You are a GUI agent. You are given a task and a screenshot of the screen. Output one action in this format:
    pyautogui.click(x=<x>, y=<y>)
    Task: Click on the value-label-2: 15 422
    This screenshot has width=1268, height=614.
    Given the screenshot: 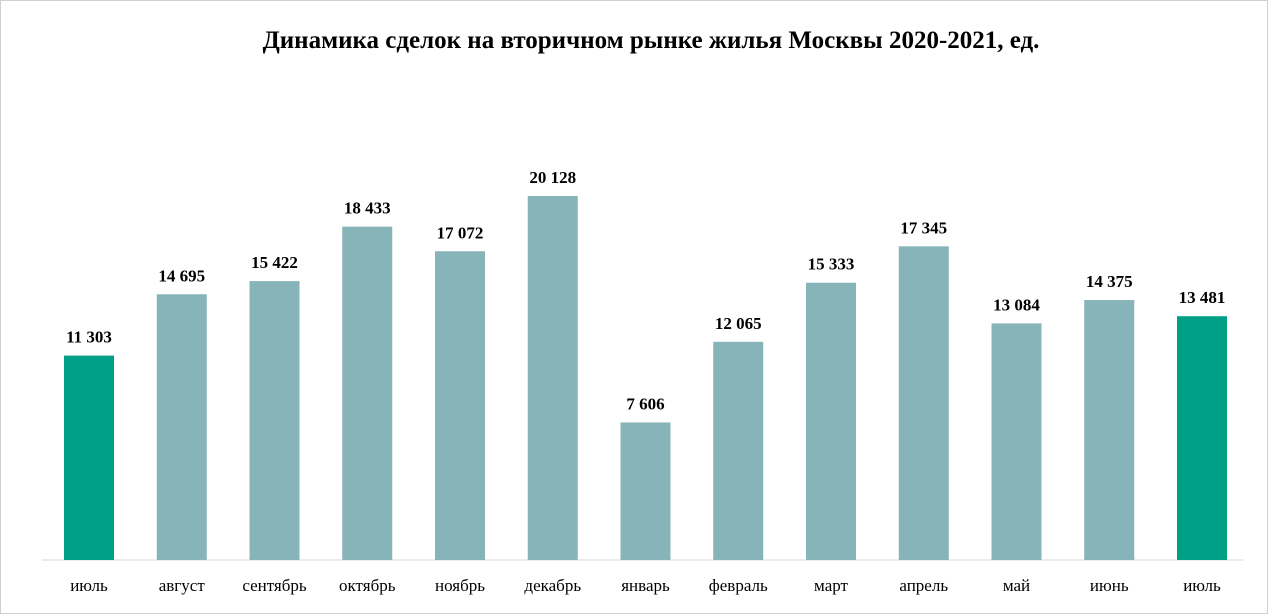 What is the action you would take?
    pyautogui.click(x=274, y=262)
    